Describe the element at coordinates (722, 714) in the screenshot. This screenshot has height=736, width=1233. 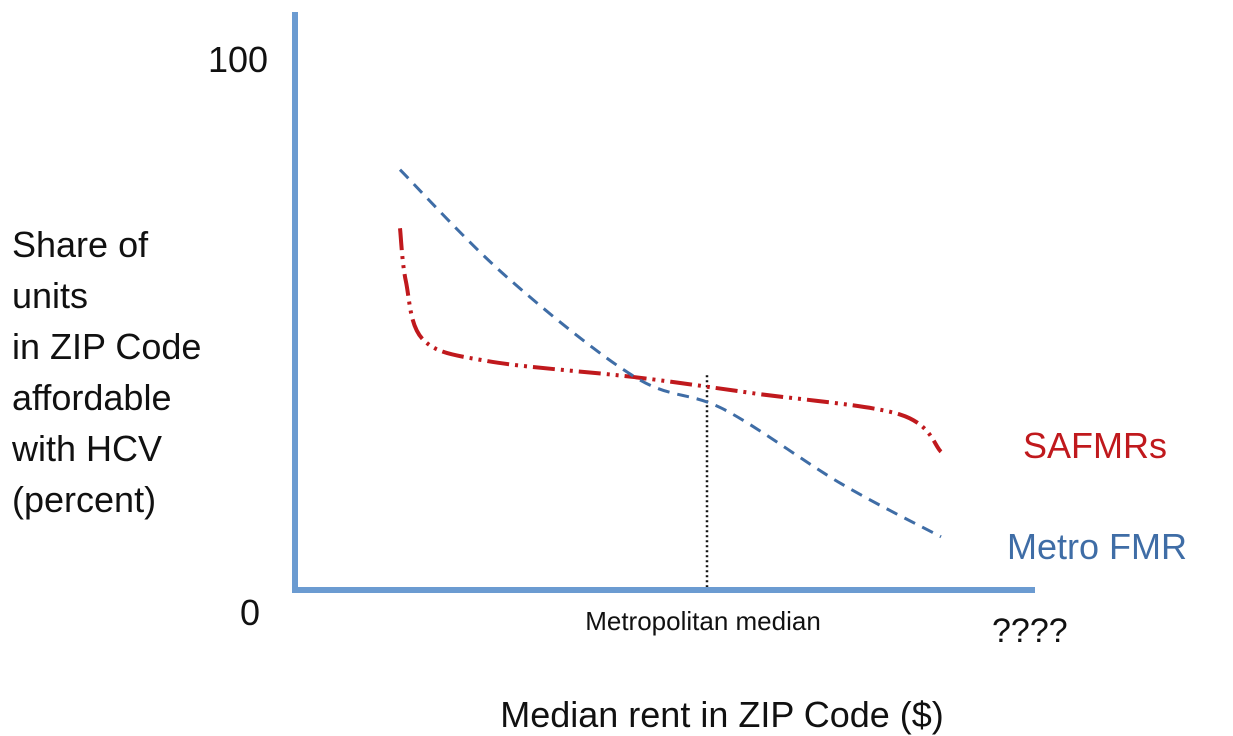
I see `x-axis-label: Median rent in ZIP Code ($)` at that location.